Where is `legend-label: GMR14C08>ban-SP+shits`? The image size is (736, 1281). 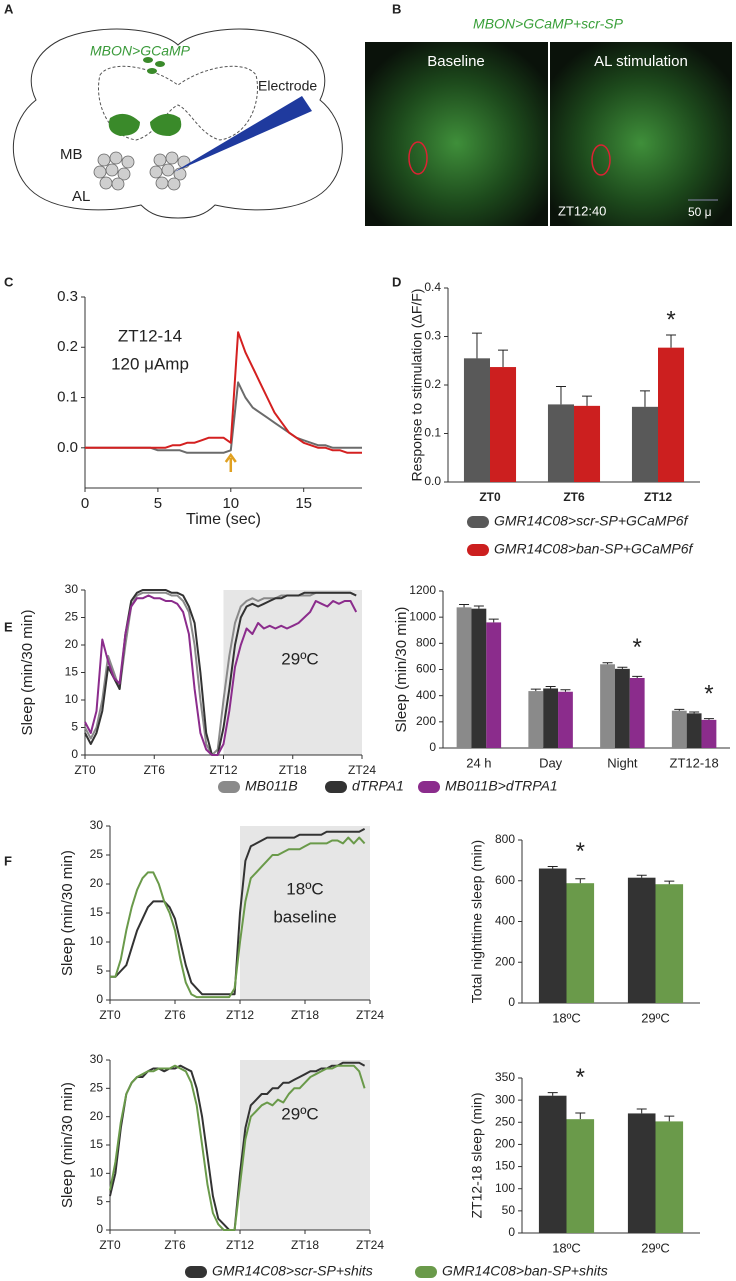 legend-label: GMR14C08>ban-SP+shits is located at coordinates (525, 1271).